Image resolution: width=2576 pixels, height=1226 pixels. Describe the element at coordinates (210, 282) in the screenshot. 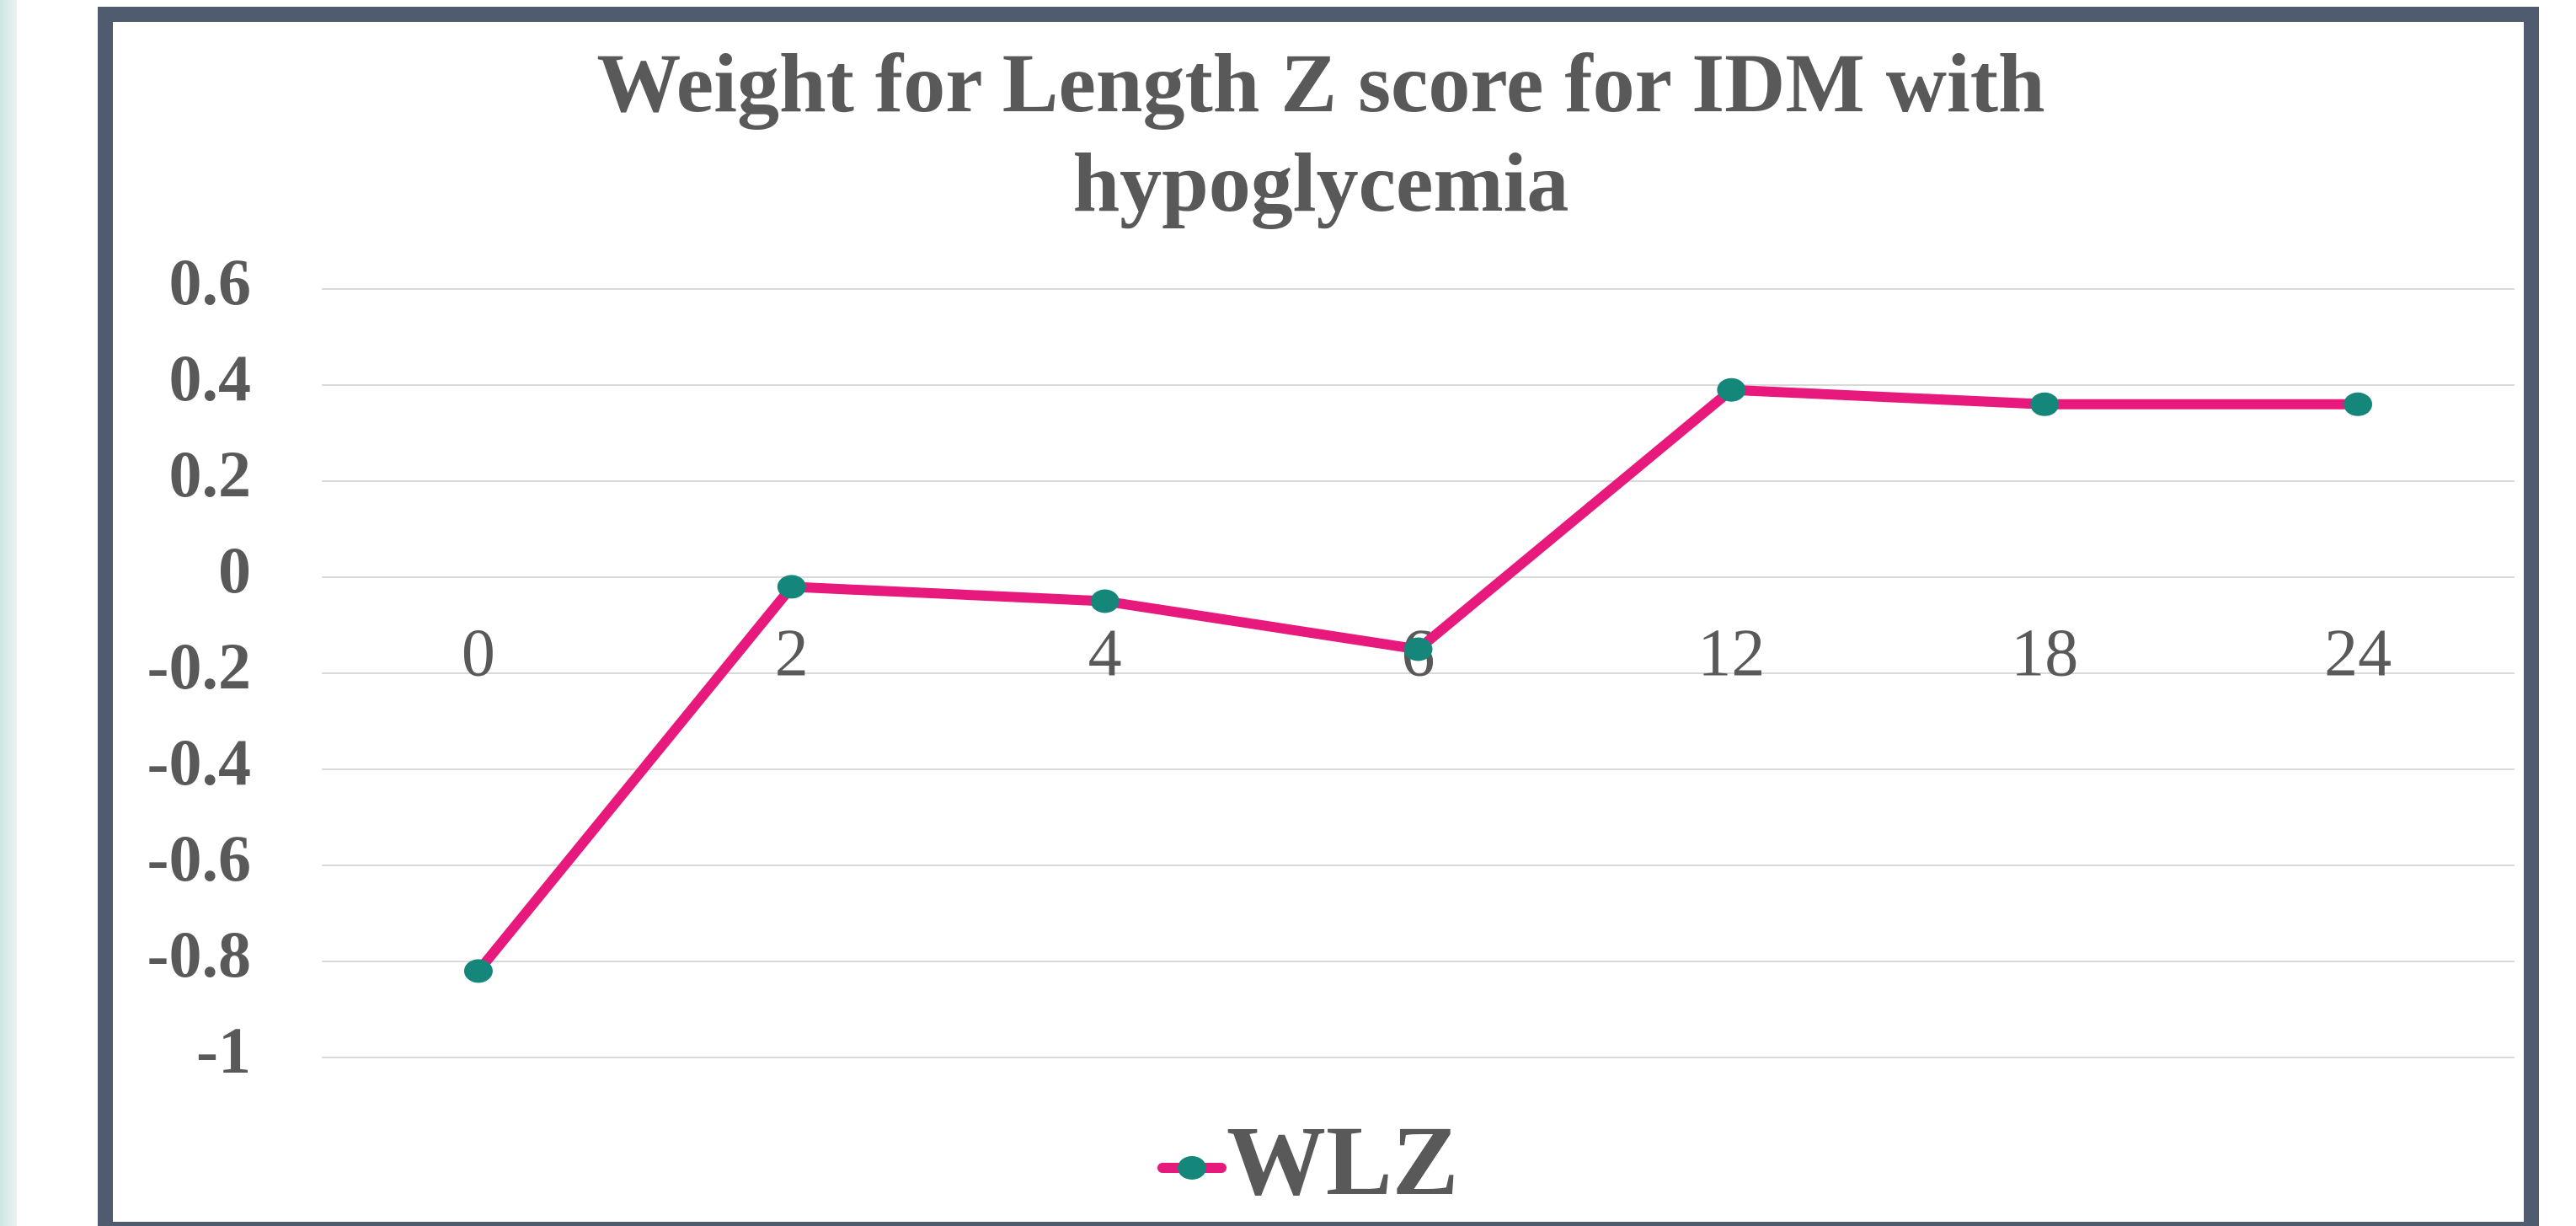

I see `y-tick-label: 0.6` at that location.